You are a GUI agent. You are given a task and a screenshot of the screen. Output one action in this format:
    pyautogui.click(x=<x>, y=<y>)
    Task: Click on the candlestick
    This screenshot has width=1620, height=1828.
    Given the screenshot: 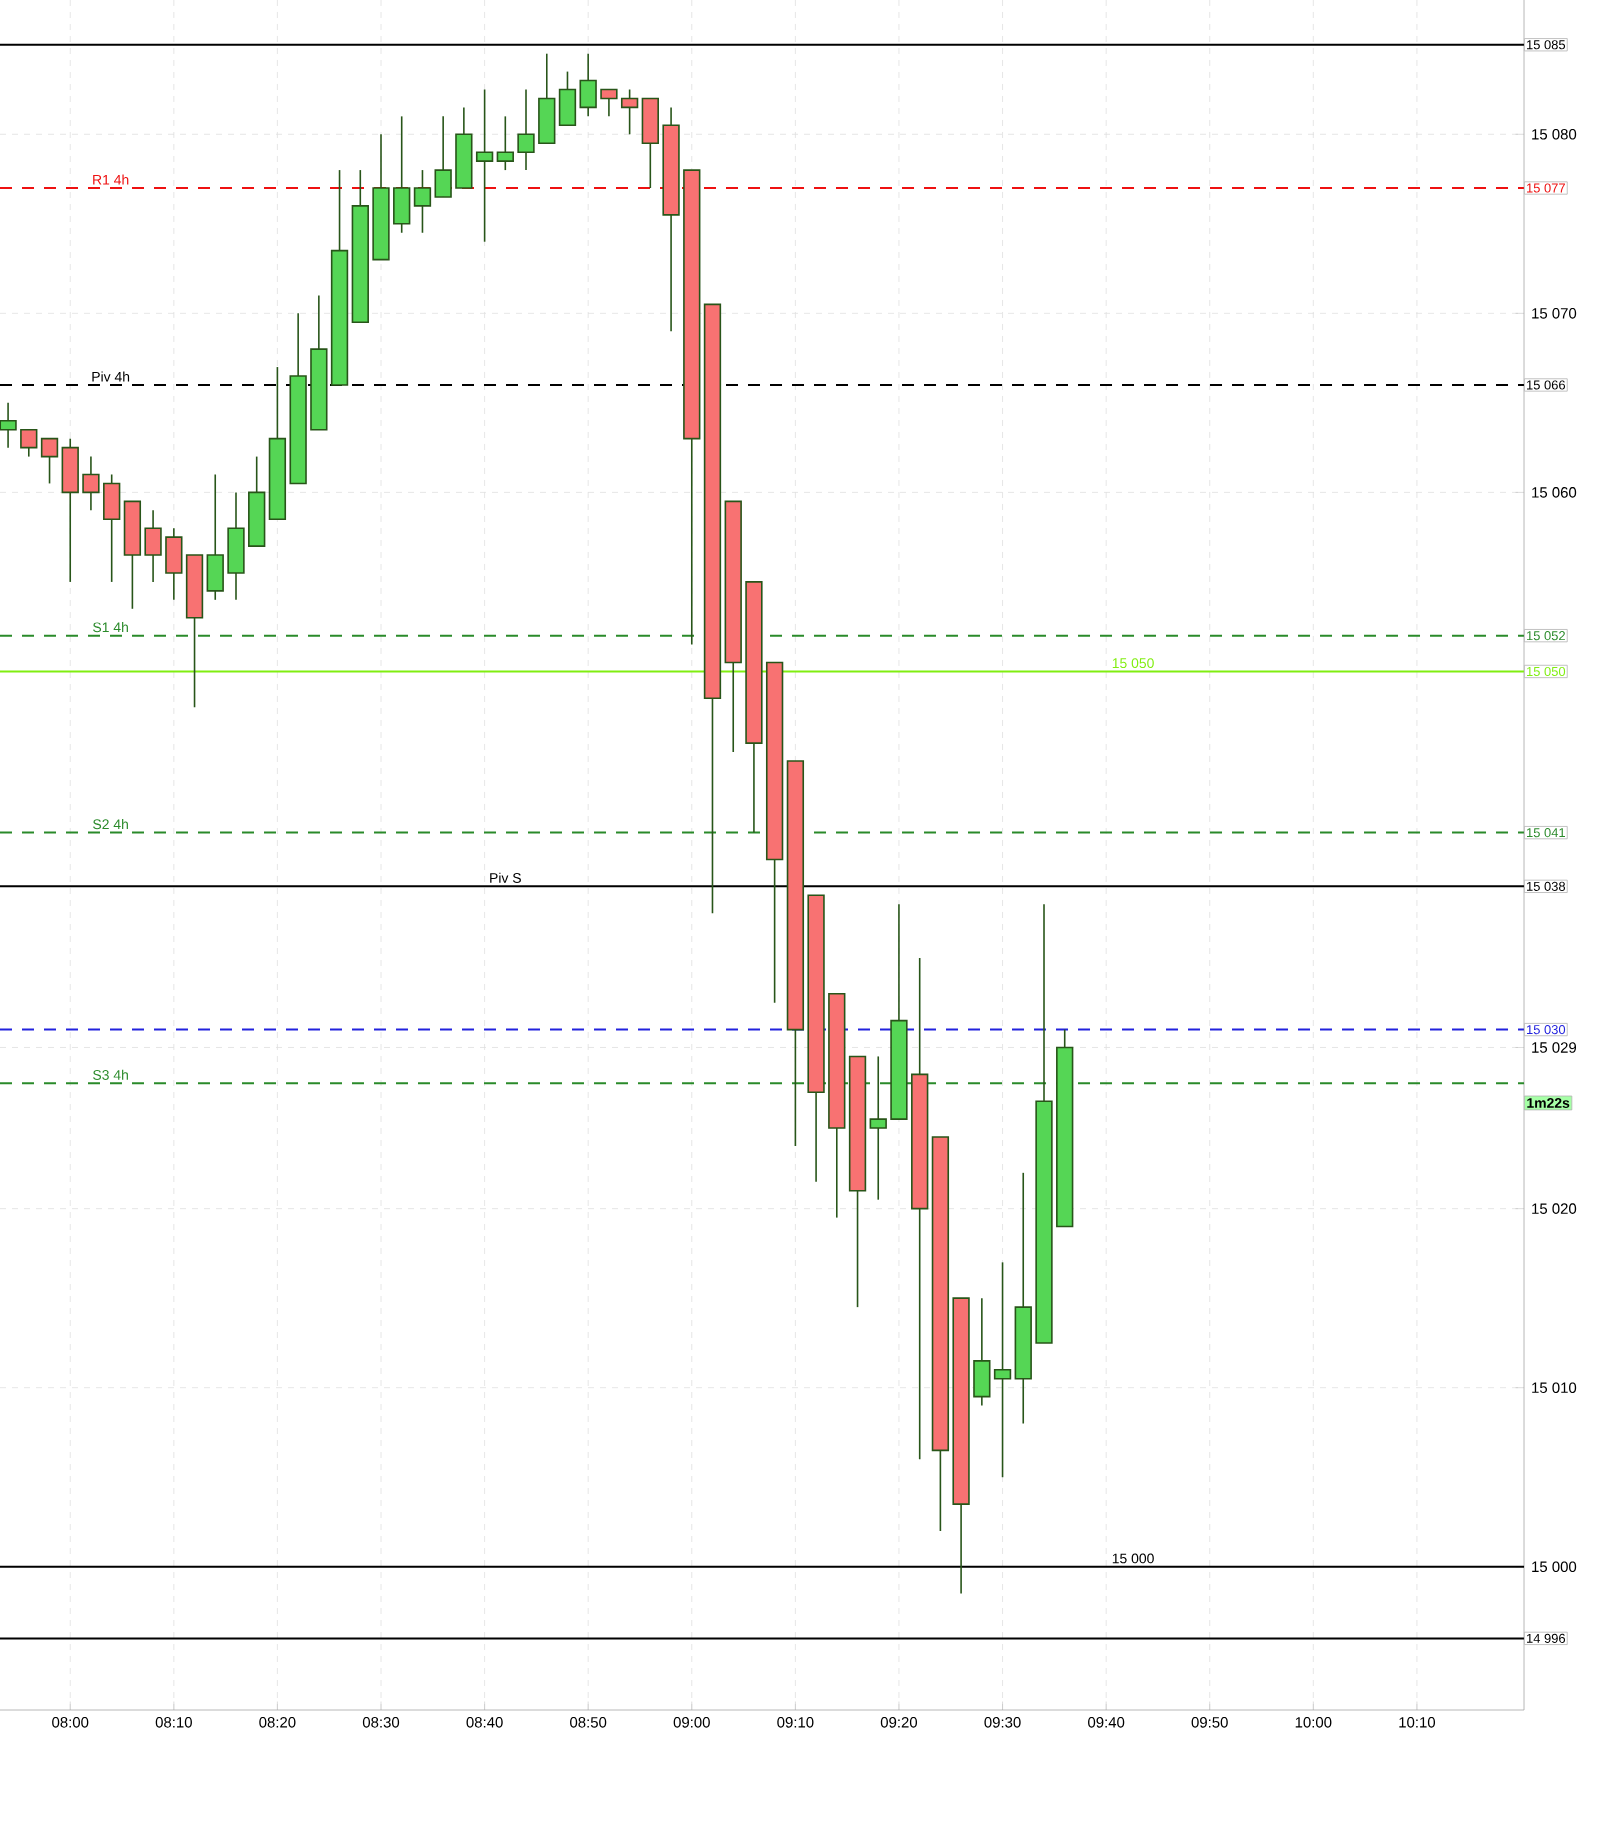 What is the action you would take?
    pyautogui.click(x=49, y=461)
    